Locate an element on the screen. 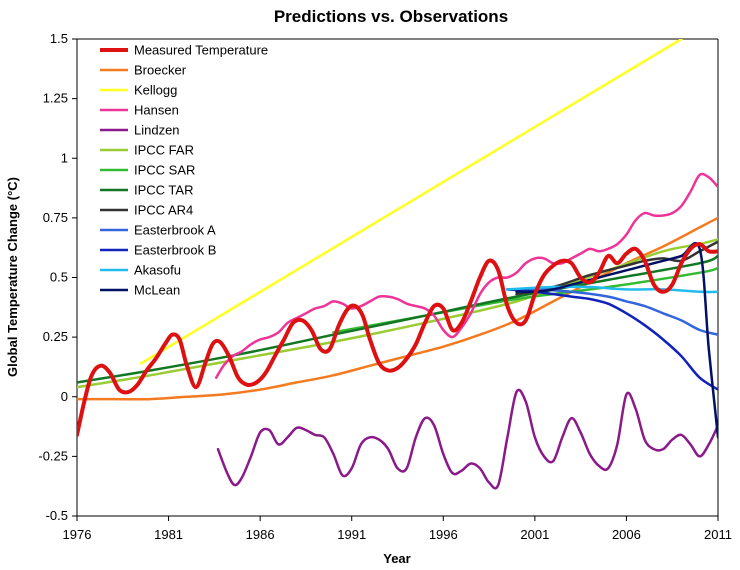 This screenshot has width=740, height=570. chart-title: Predictions vs. Observations is located at coordinates (391, 16).